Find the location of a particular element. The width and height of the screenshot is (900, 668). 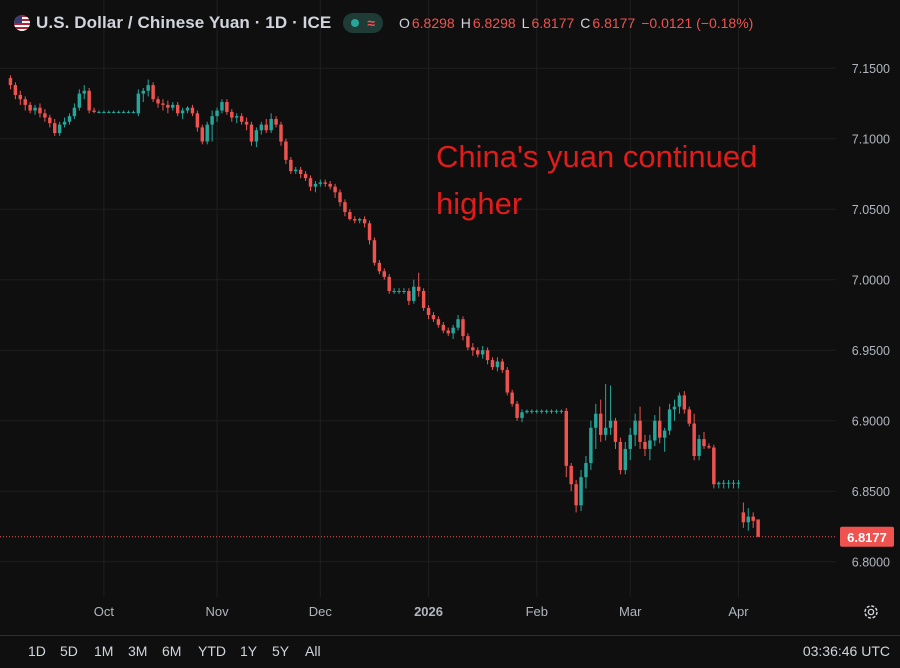

range-button-5y: 5Y is located at coordinates (281, 651).